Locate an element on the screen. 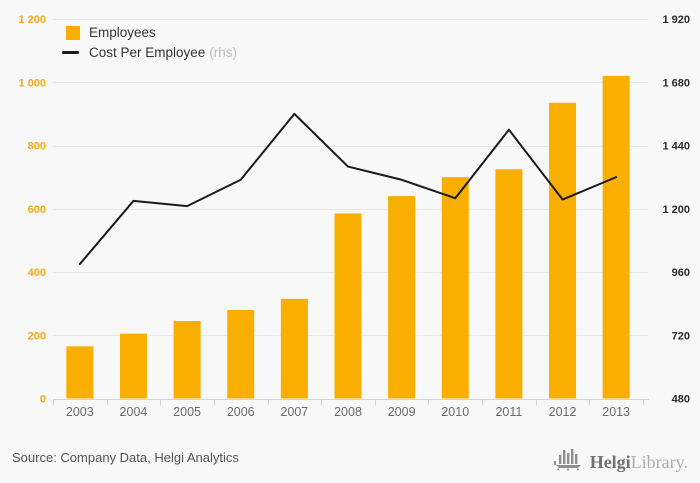 The height and width of the screenshot is (483, 700). helgi-logo-icon is located at coordinates (567, 459).